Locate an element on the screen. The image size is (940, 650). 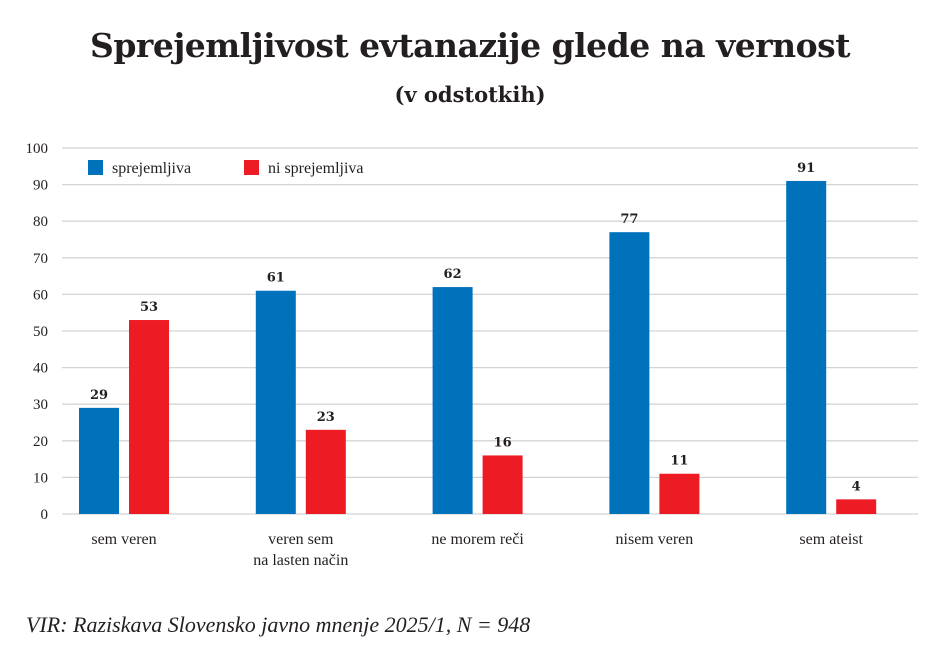
data-label: 62 is located at coordinates (453, 274).